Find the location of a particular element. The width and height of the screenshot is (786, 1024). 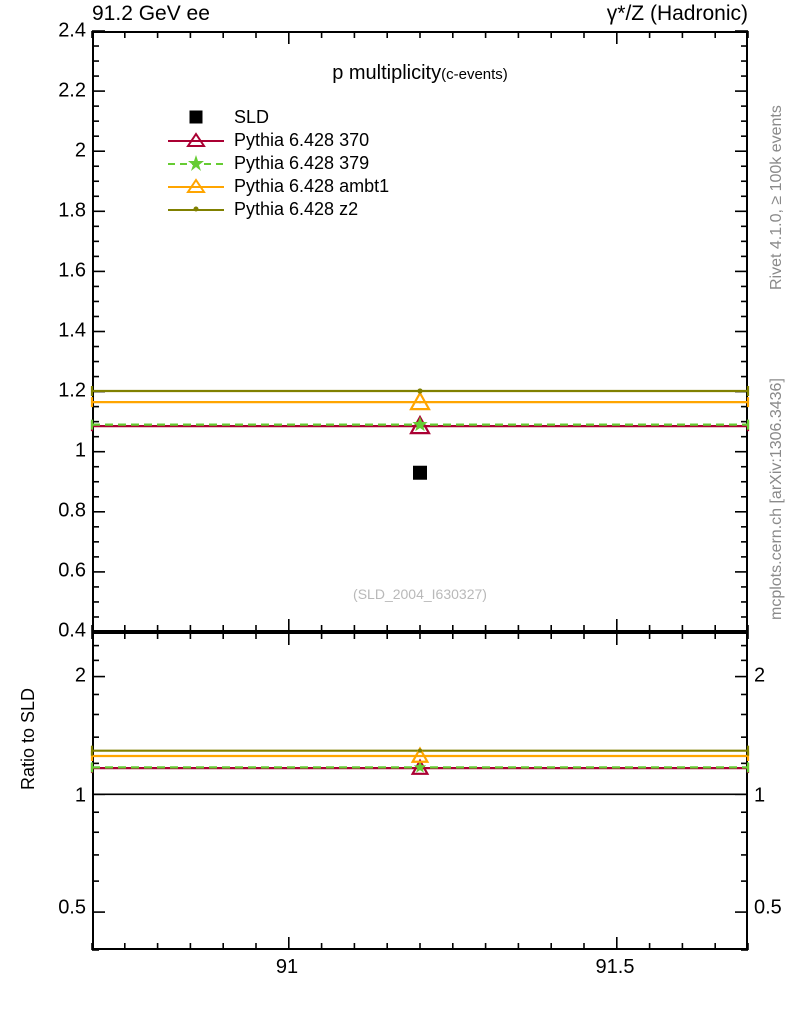

legend-item-pythia-379: Pythia 6.428 379 is located at coordinates (318, 163).